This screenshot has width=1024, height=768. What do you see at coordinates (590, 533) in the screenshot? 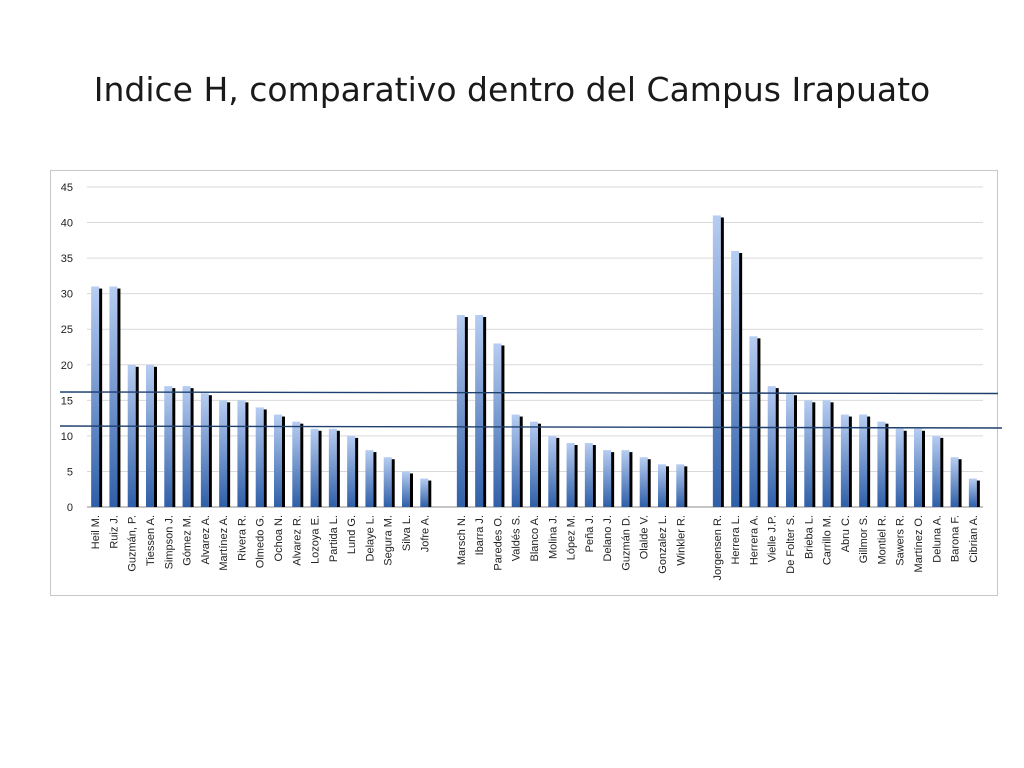
I see `x-category-label: Peña J.` at bounding box center [590, 533].